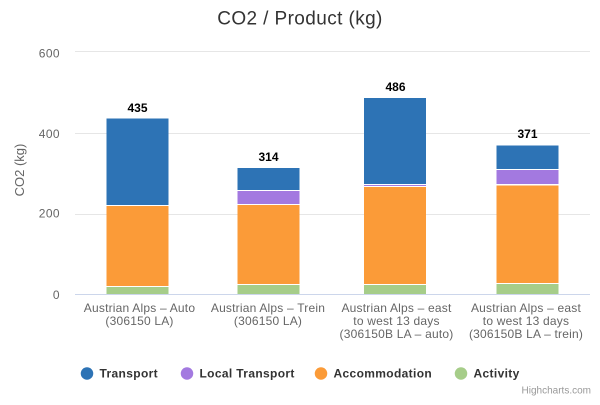 Image resolution: width=600 pixels, height=405 pixels. What do you see at coordinates (129, 374) in the screenshot?
I see `svg-text: Transport` at bounding box center [129, 374].